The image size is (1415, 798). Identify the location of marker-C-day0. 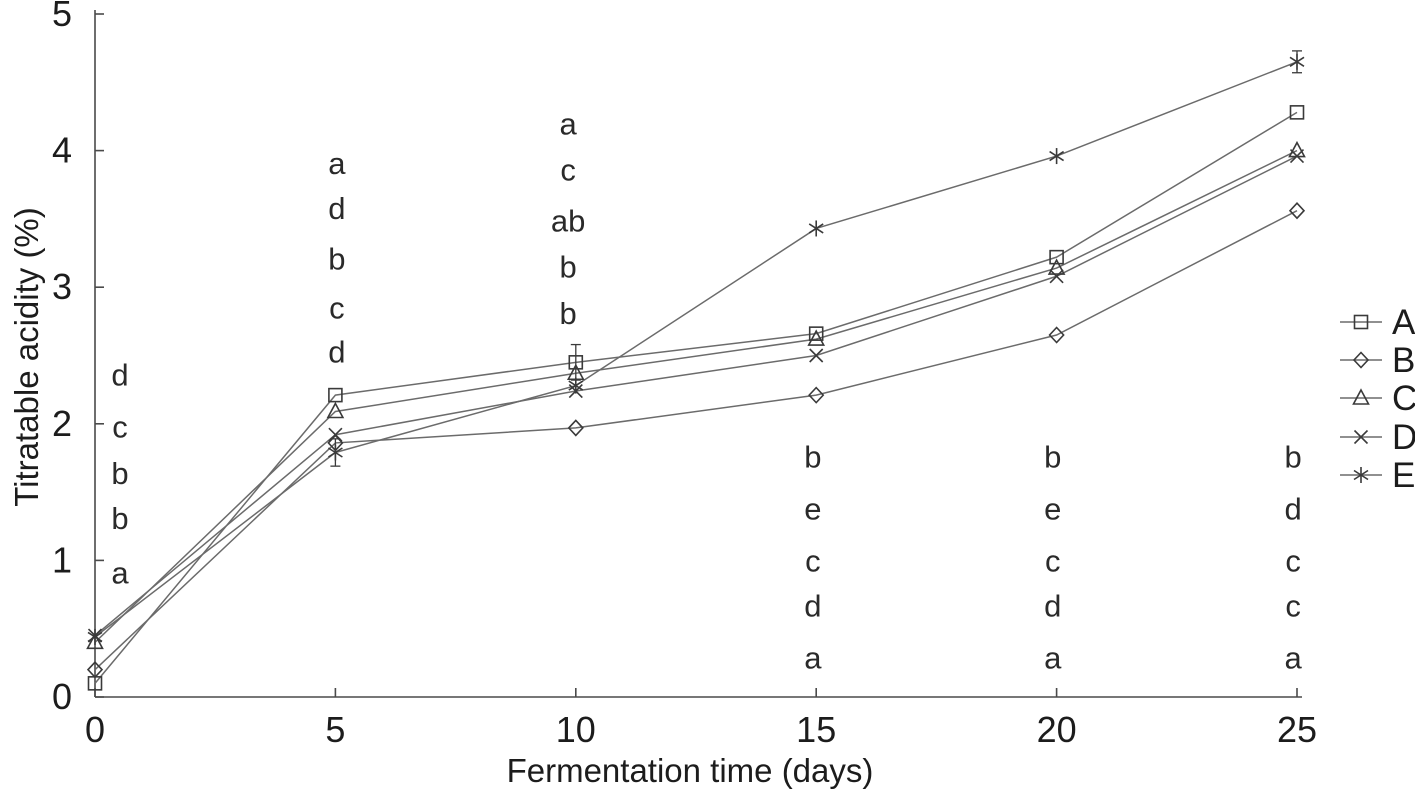
(95, 641).